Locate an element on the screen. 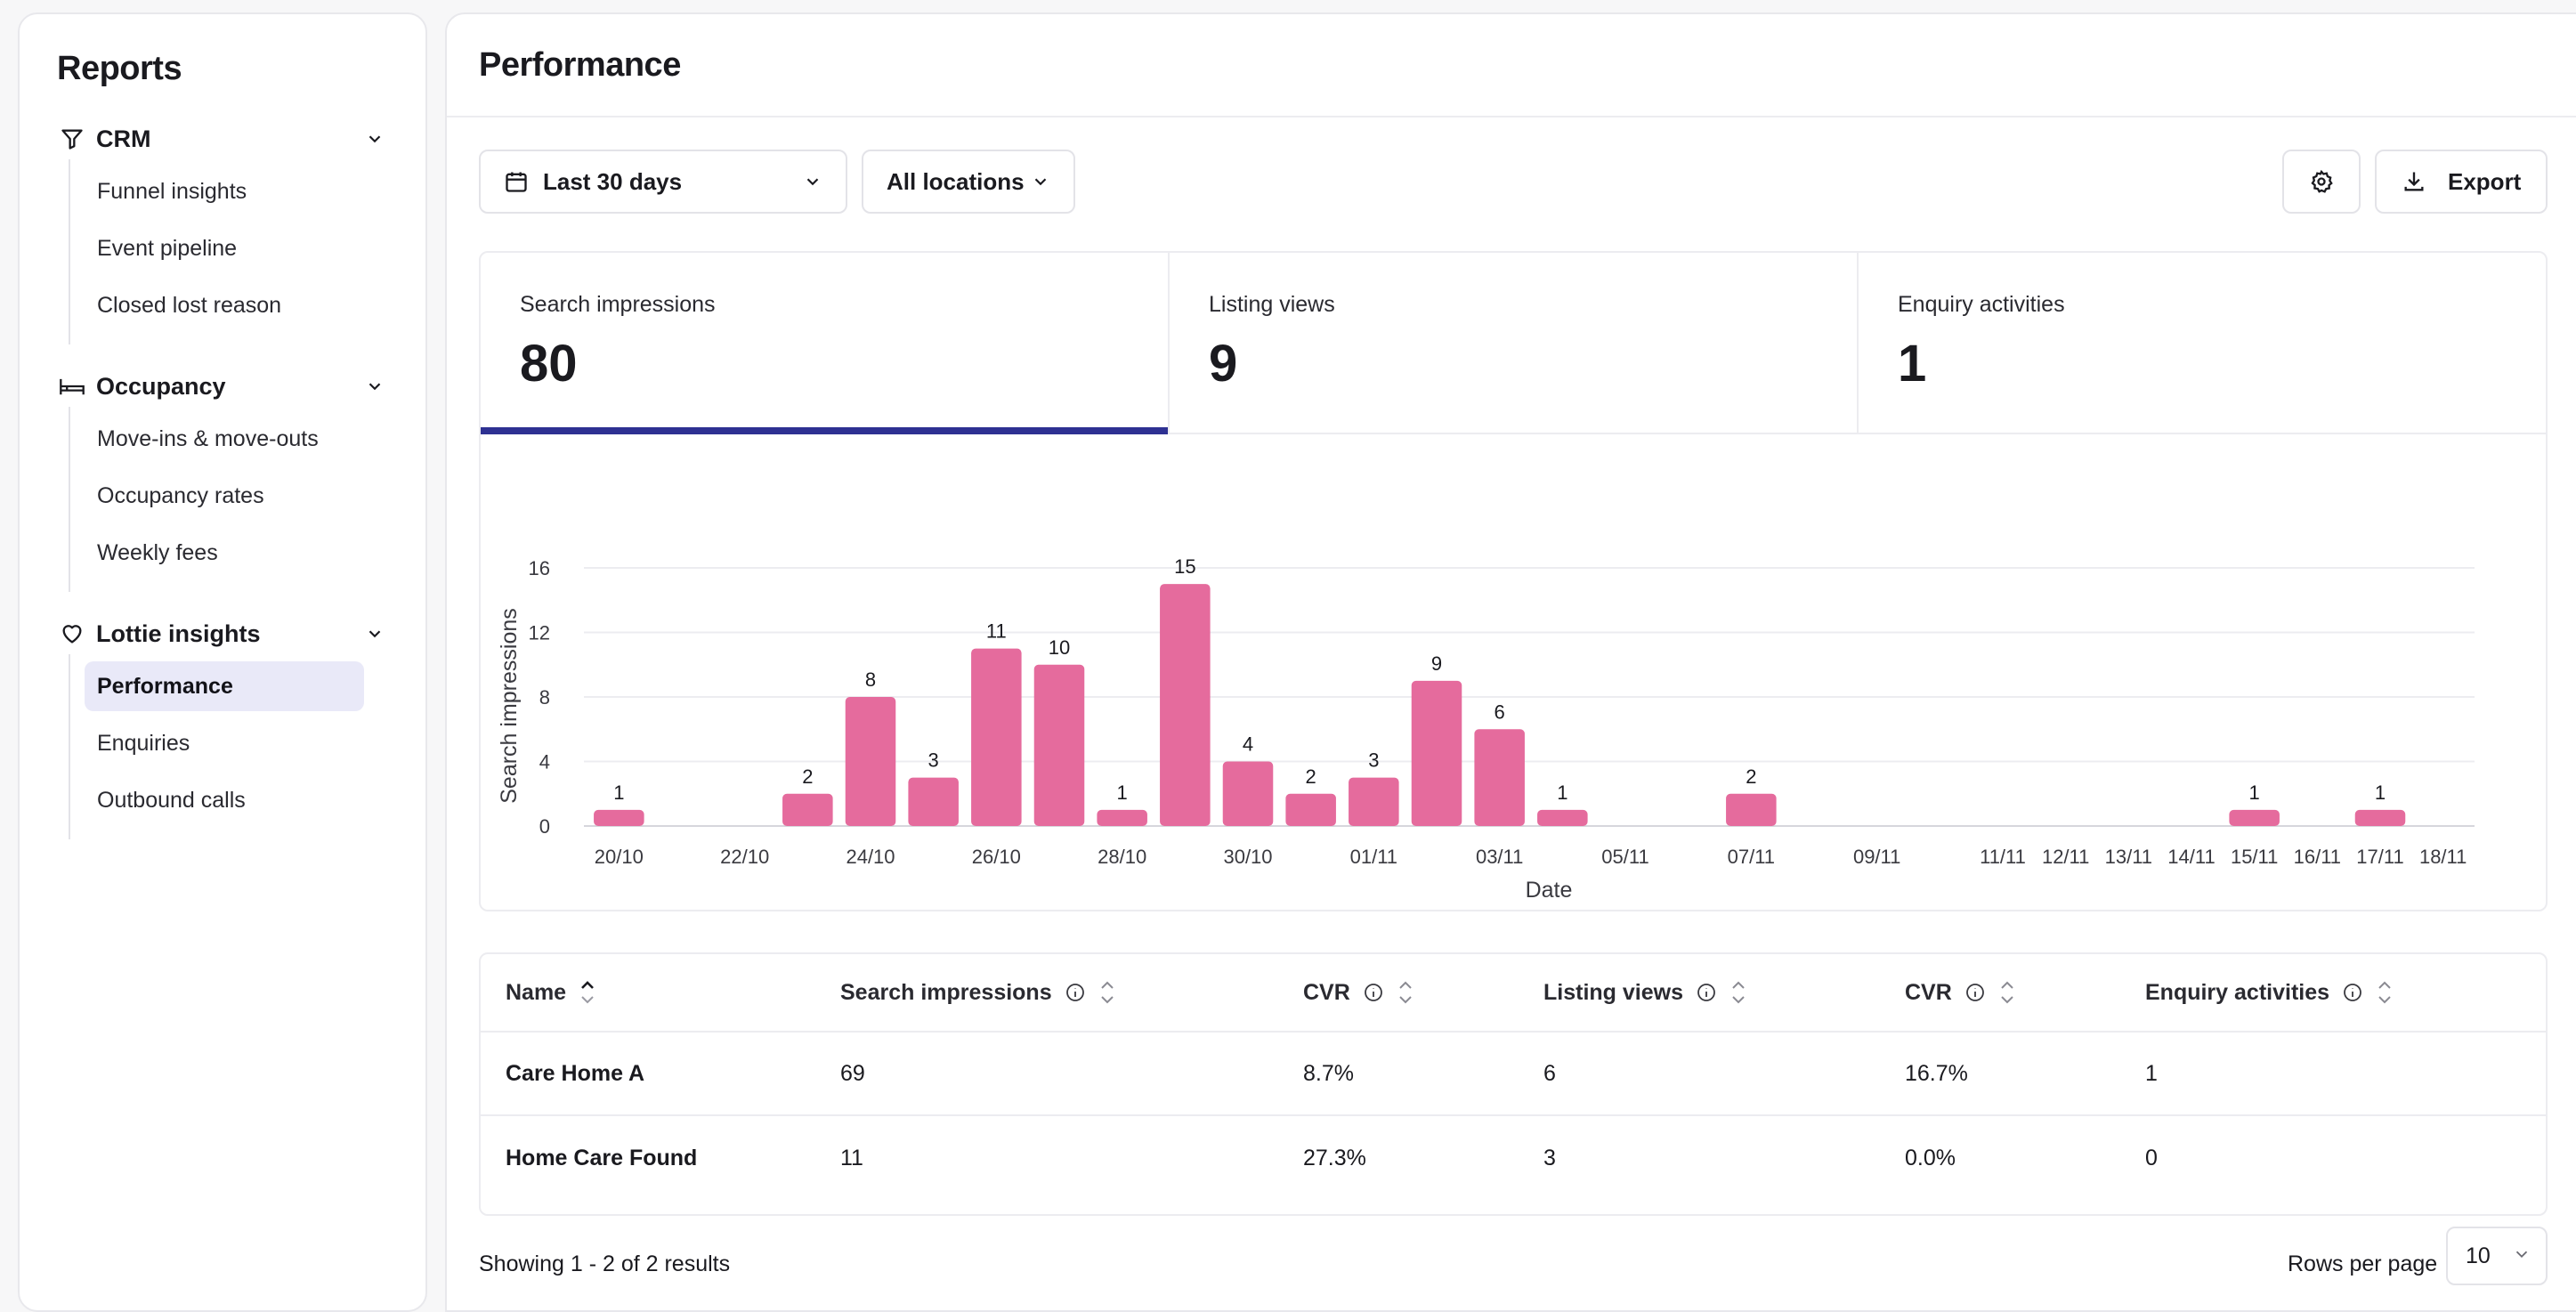 This screenshot has width=2576, height=1312. sidebar-item-funnel-insights: Funnel insights is located at coordinates (172, 191).